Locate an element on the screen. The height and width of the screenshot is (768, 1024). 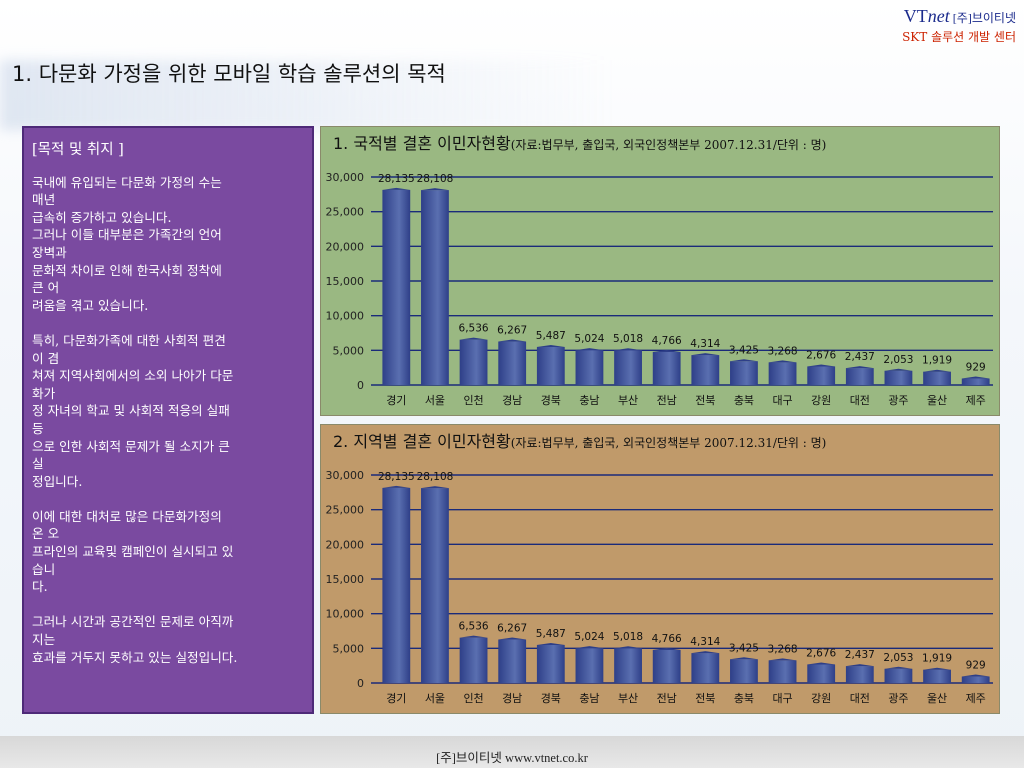
brand-net: net is located at coordinates (938, 16).